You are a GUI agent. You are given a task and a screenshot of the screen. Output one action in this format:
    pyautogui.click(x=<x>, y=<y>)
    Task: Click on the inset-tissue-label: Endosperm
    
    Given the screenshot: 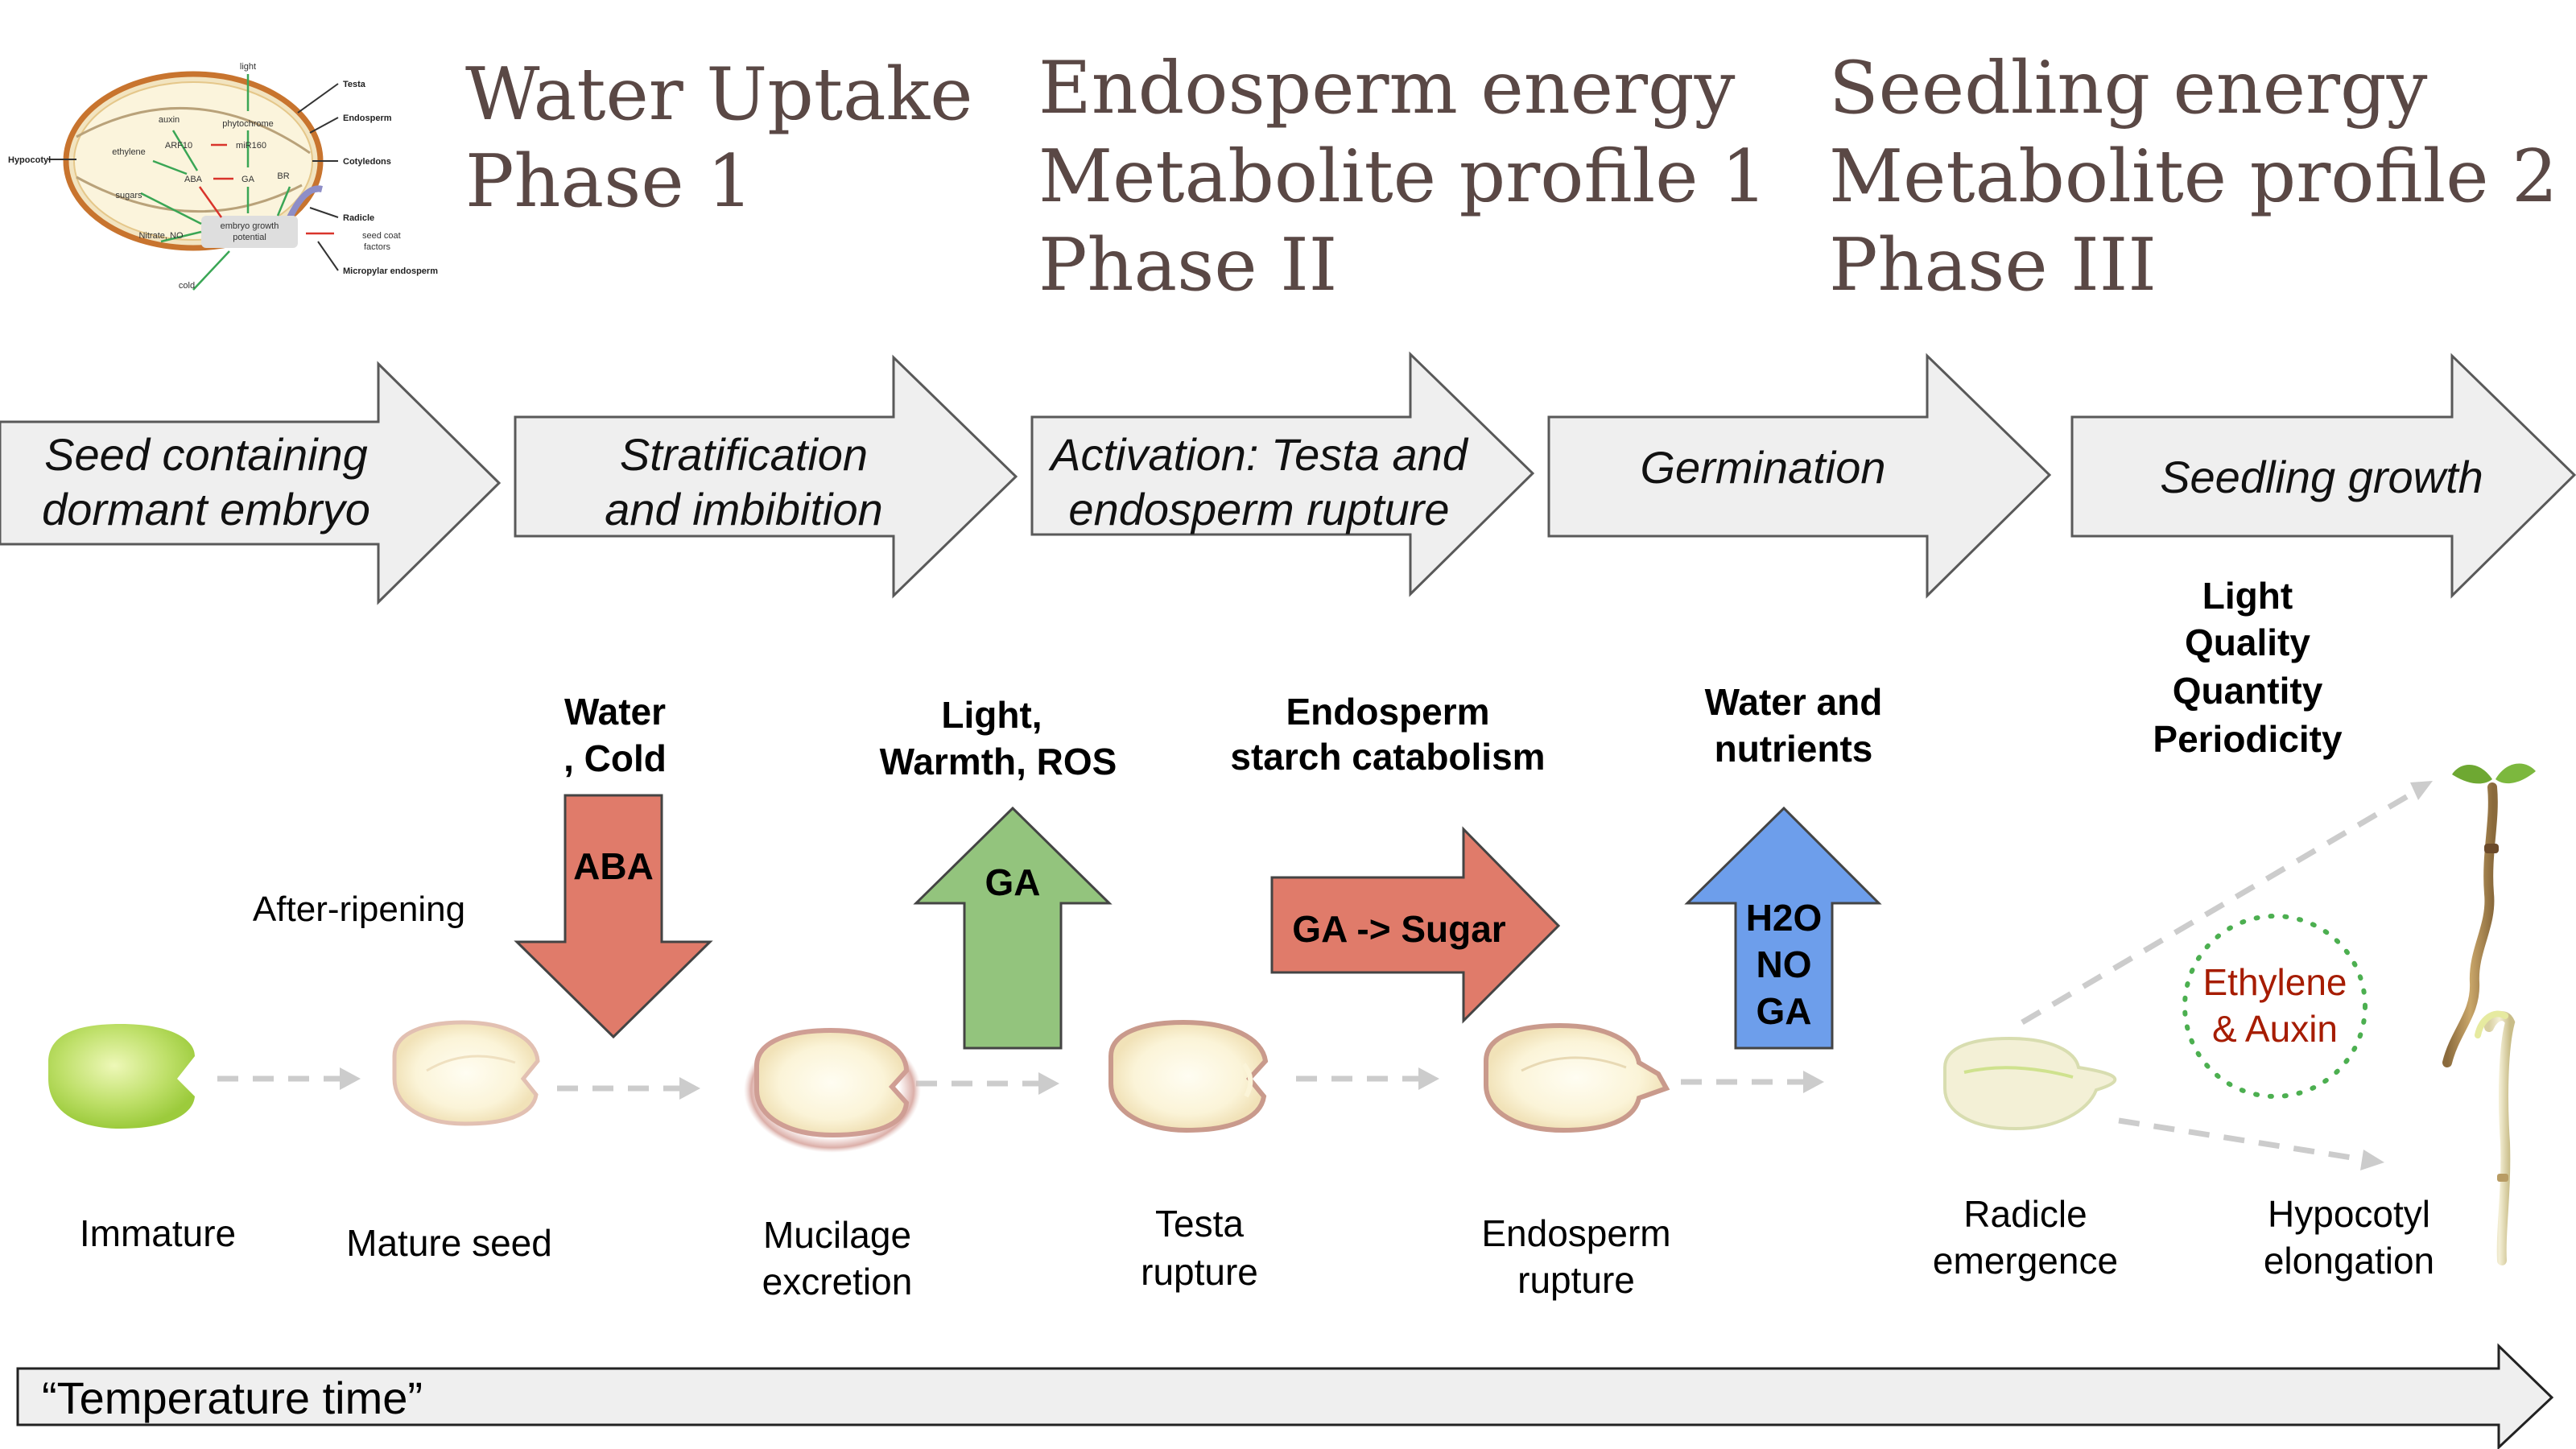 What is the action you would take?
    pyautogui.click(x=367, y=118)
    